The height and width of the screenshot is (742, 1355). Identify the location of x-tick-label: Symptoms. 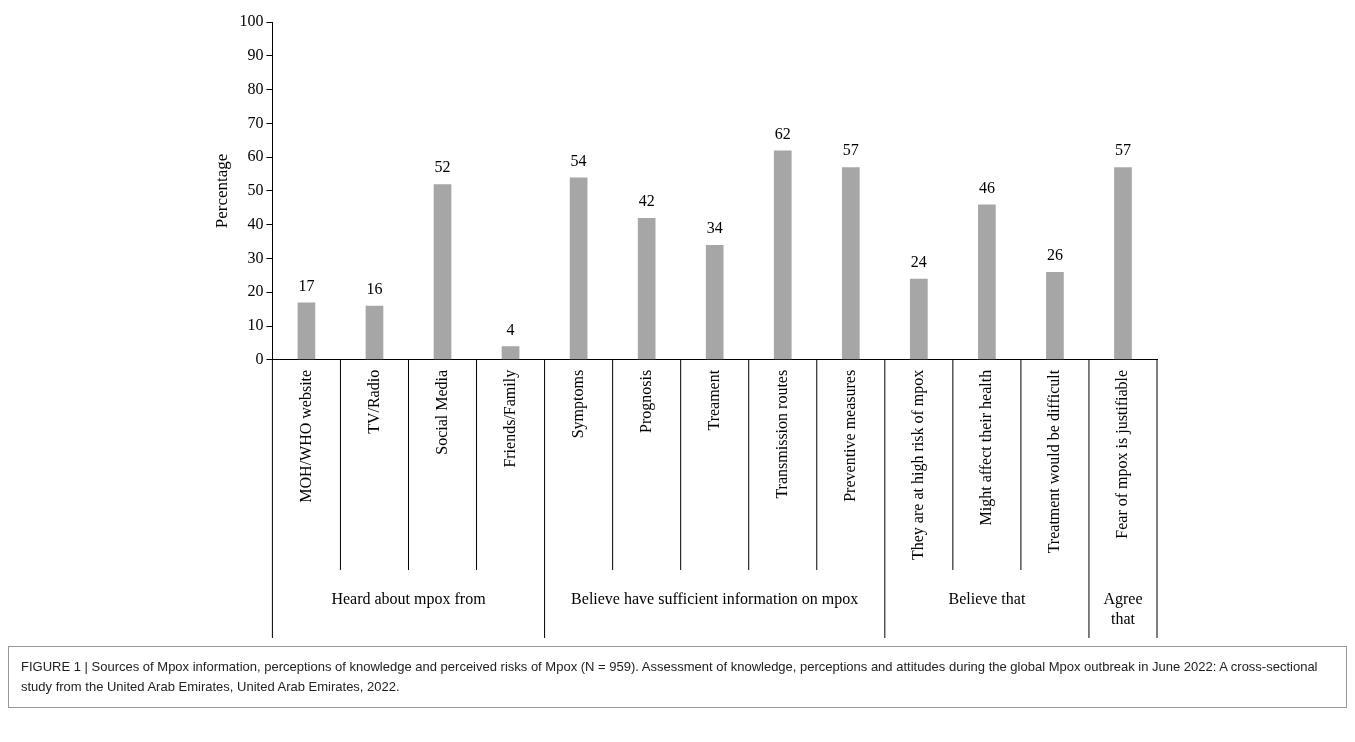
(577, 404).